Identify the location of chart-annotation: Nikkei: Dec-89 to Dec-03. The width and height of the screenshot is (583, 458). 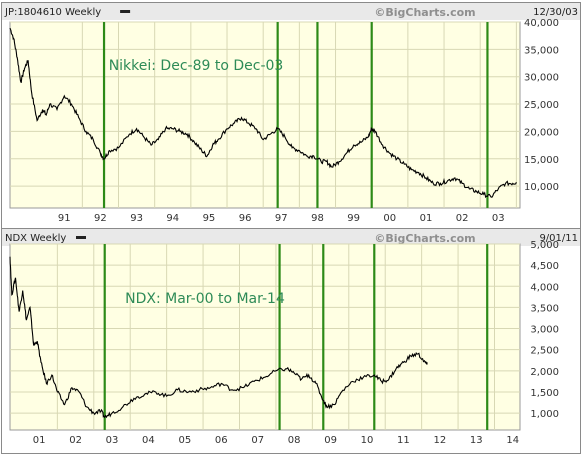
(196, 66).